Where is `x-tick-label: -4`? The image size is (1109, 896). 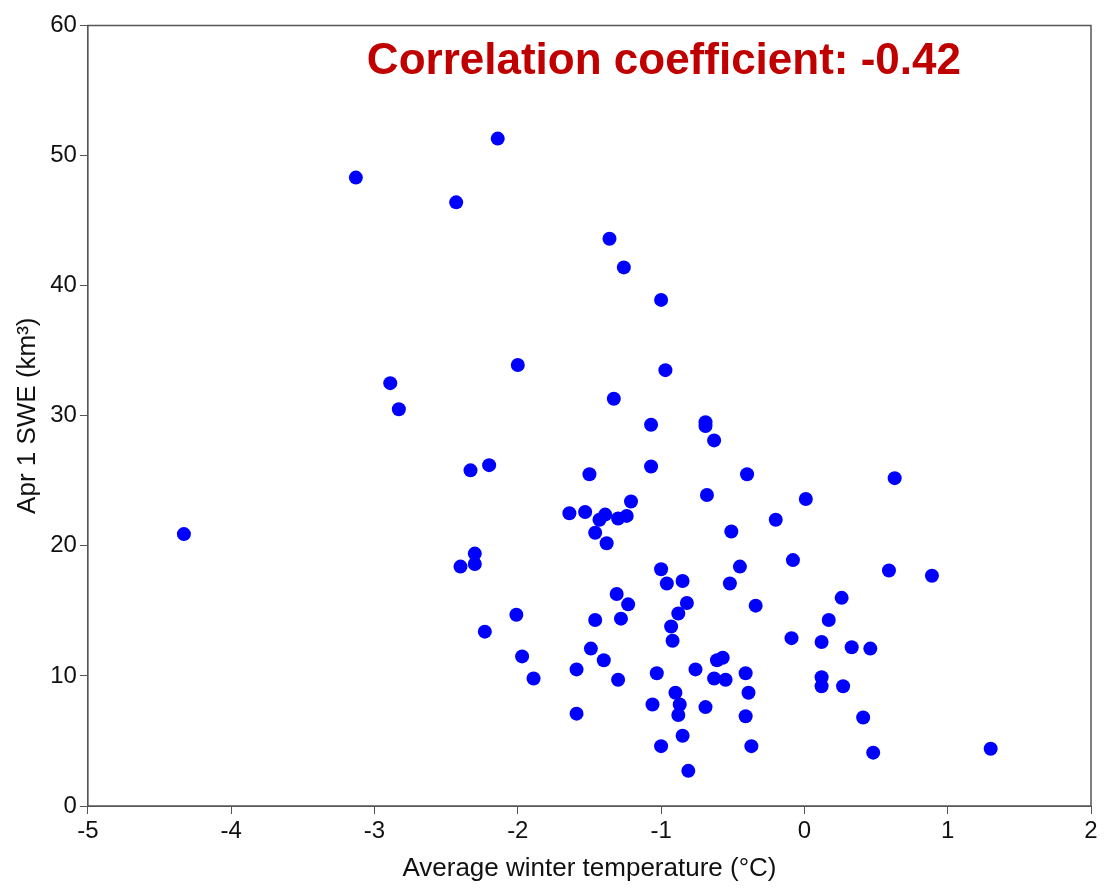
x-tick-label: -4 is located at coordinates (231, 830).